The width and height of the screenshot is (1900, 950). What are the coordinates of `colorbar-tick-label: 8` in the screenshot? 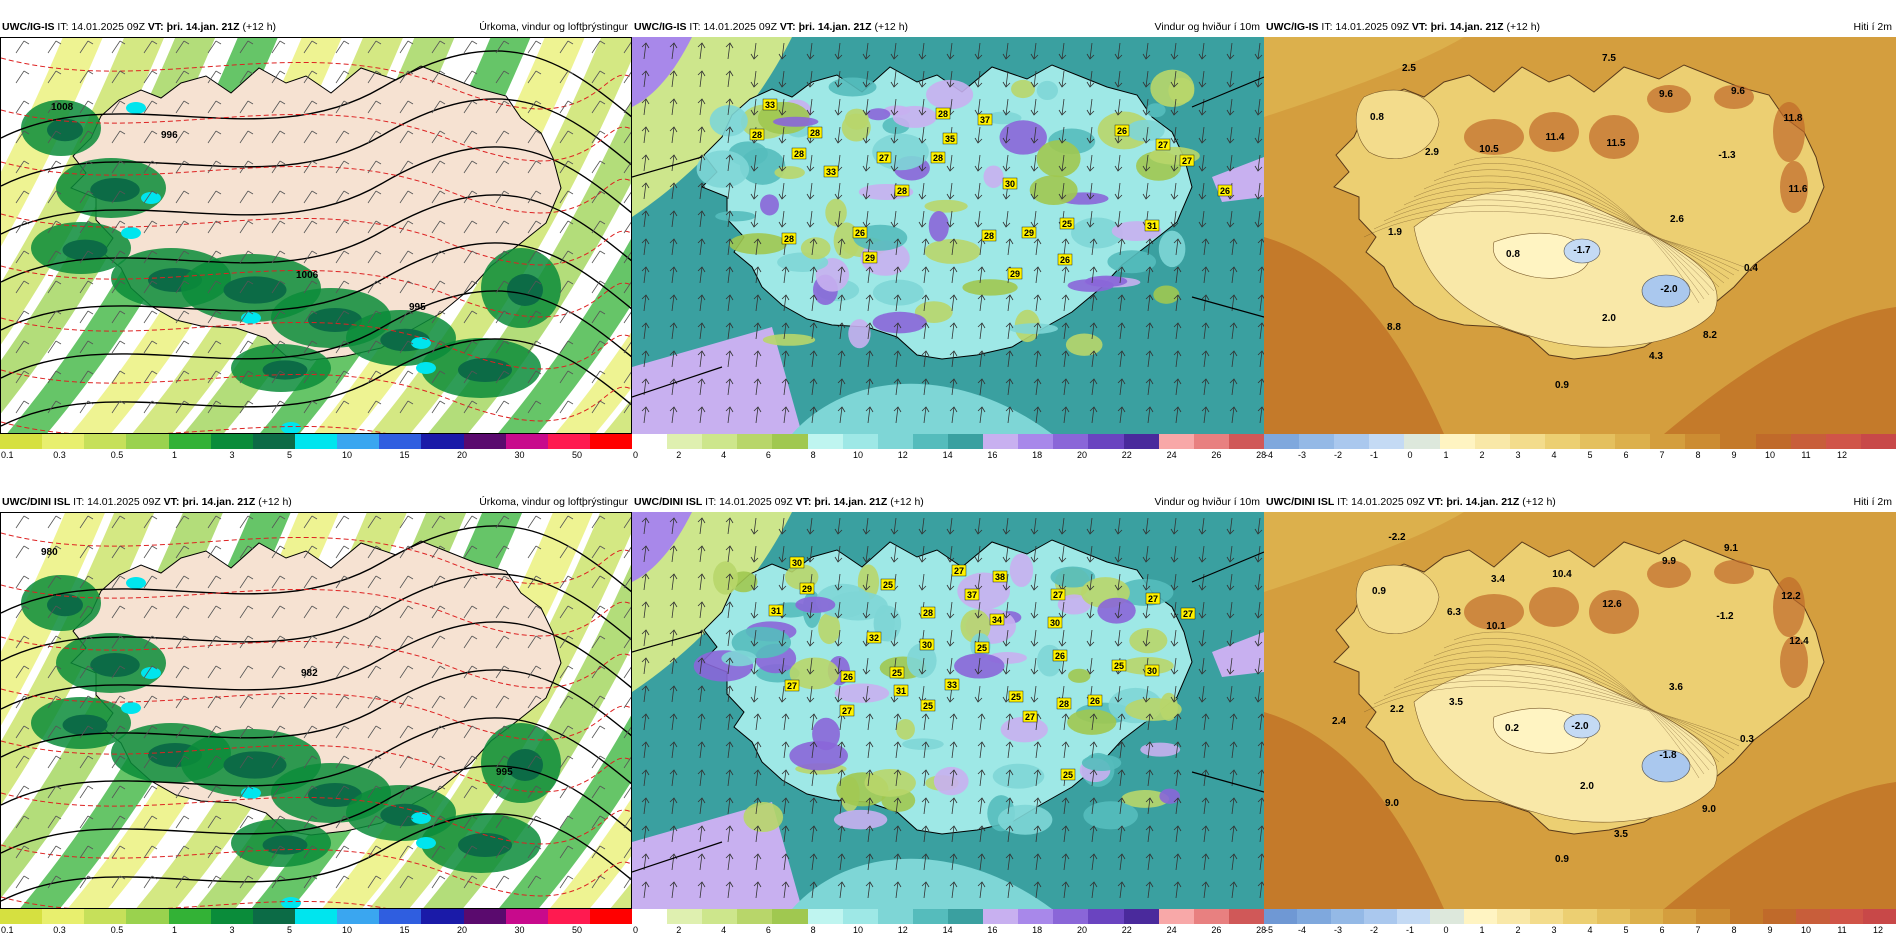 It's located at (813, 930).